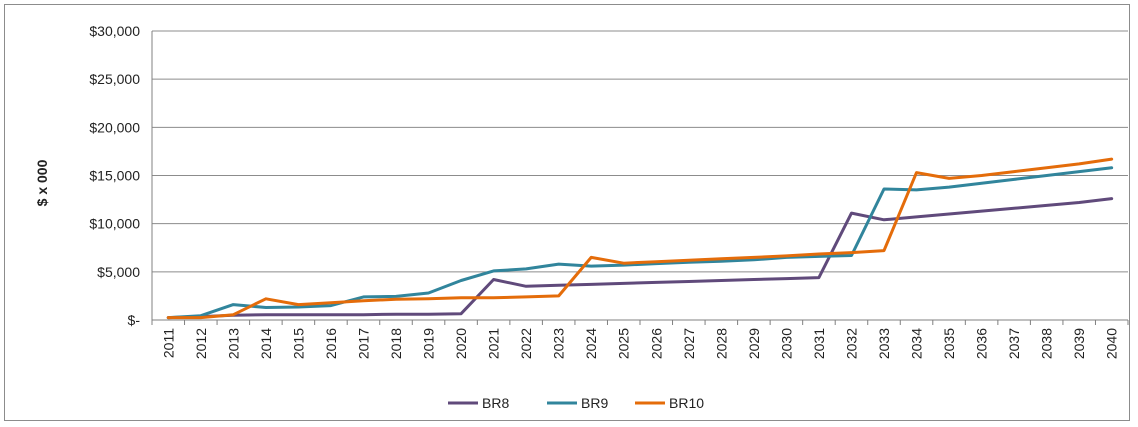  What do you see at coordinates (591, 343) in the screenshot?
I see `x-tick-label: 2024` at bounding box center [591, 343].